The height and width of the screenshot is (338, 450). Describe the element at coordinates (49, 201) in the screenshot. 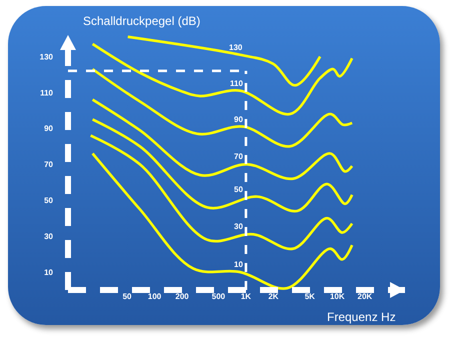

I see `y-tick-label: 50` at that location.